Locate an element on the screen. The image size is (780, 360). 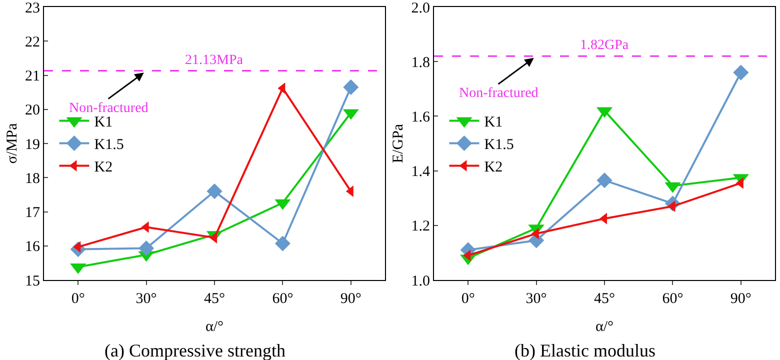
text: (a) Compressive strength is located at coordinates (195, 350).